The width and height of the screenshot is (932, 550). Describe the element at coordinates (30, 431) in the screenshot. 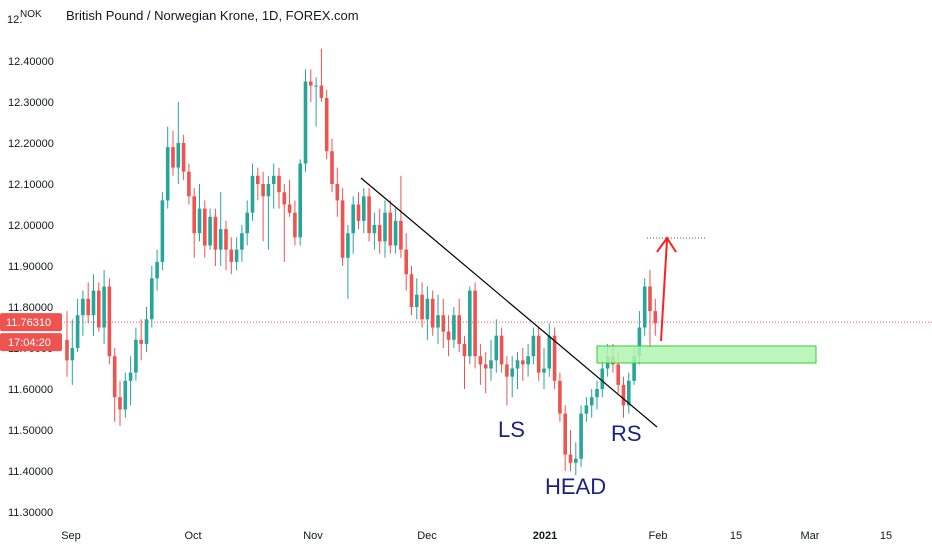

I see `y-tick-label: 11.50000` at that location.